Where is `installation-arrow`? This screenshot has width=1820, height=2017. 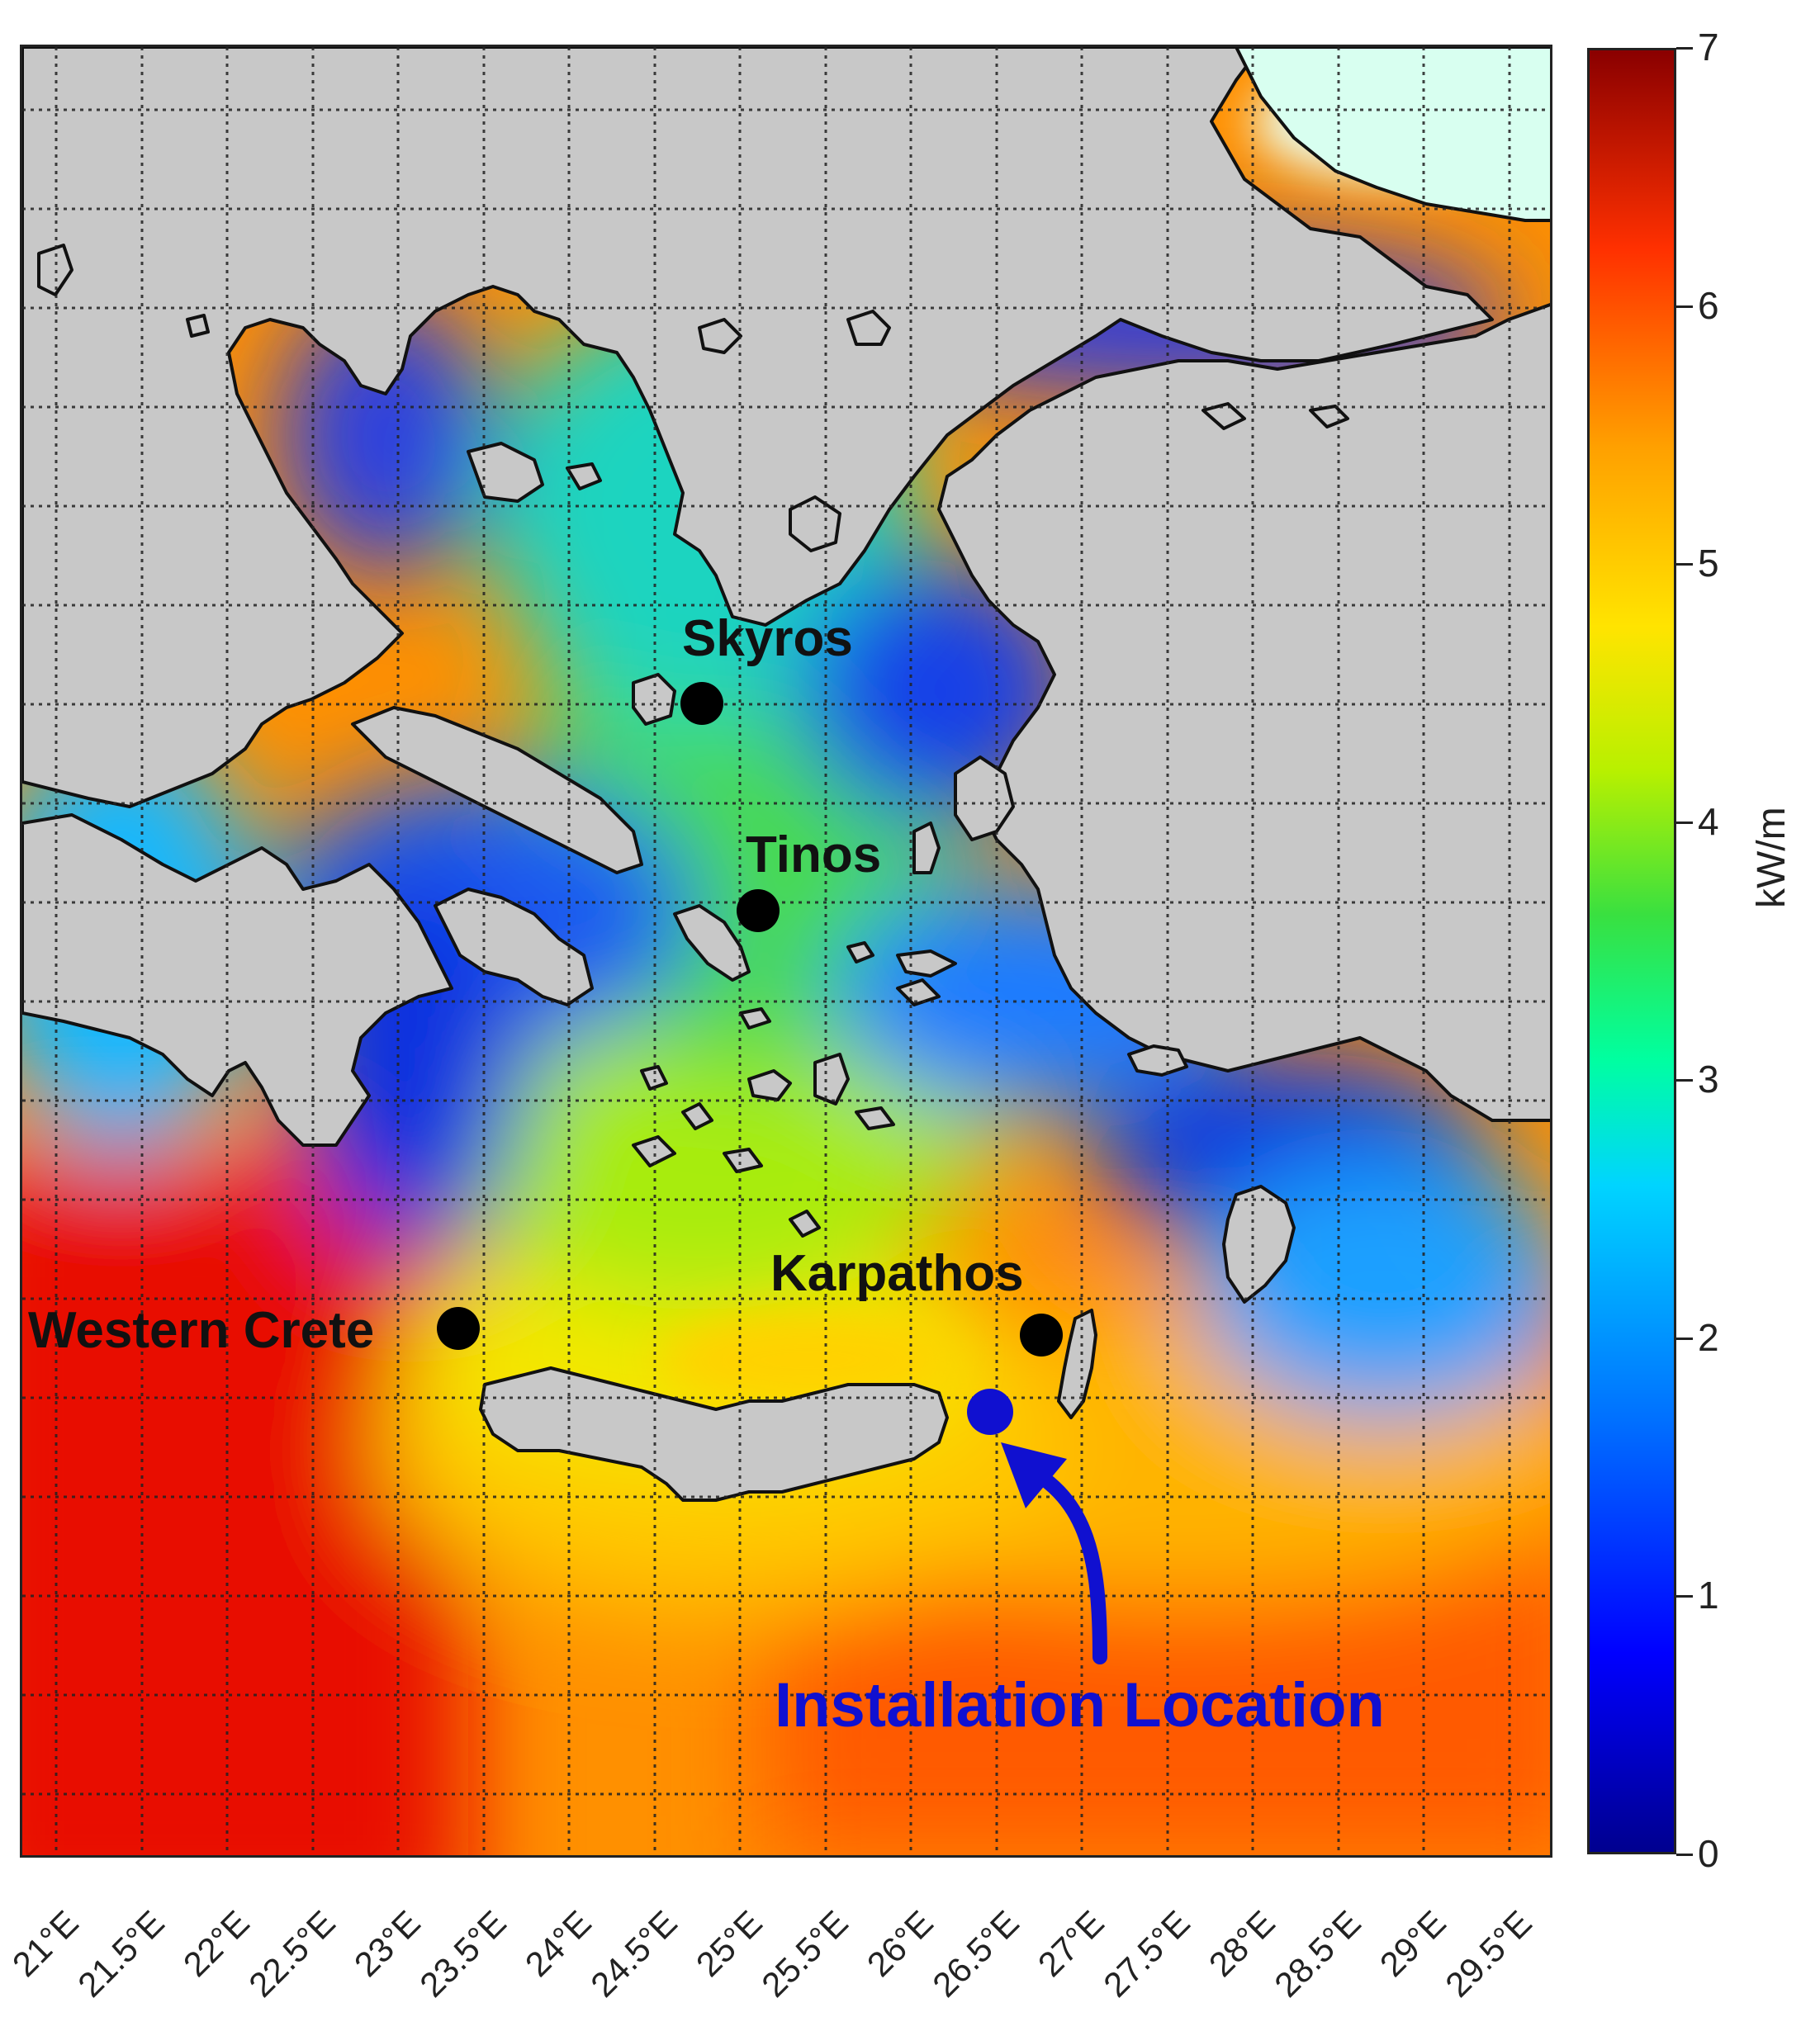 installation-arrow is located at coordinates (1054, 1553).